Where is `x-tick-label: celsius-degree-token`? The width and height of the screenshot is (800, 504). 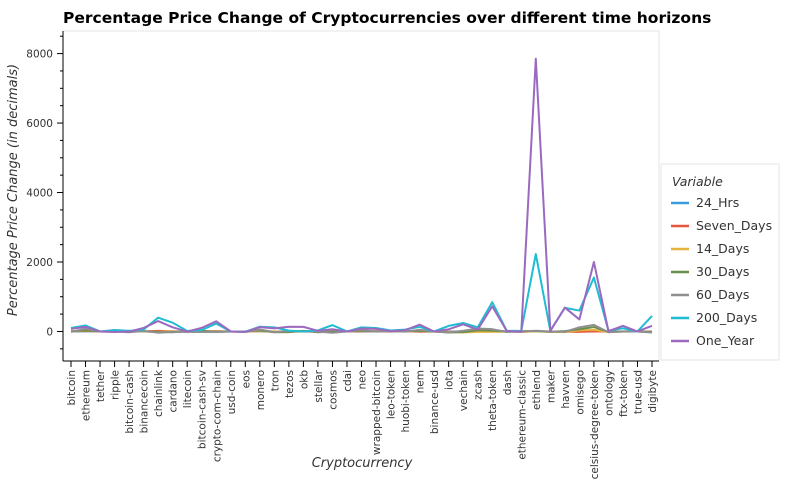 x-tick-label: celsius-degree-token is located at coordinates (595, 424).